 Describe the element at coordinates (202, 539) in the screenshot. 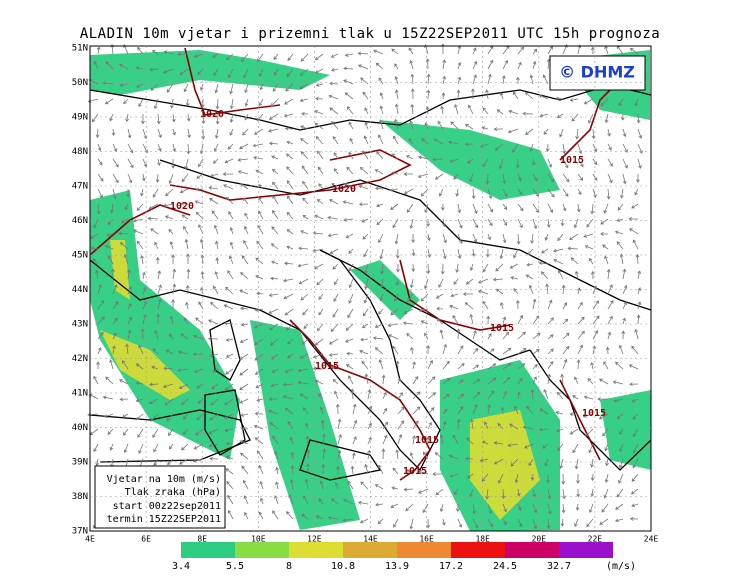

I see `lon-label: 8E` at that location.